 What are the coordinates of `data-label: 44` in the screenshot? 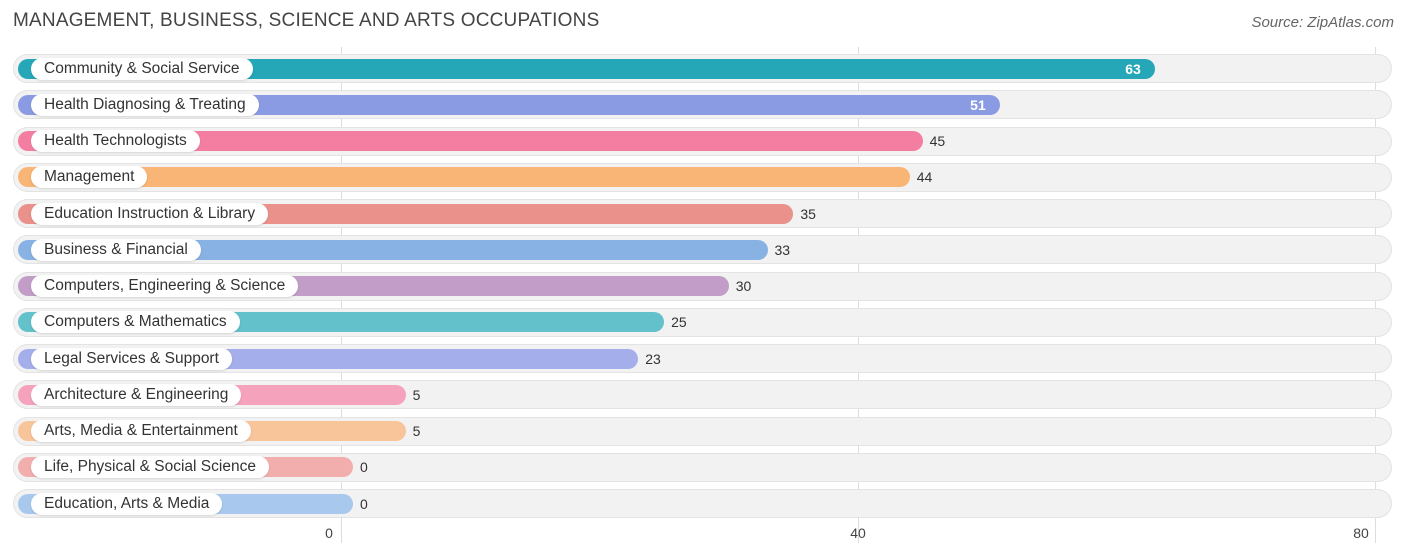 It's located at (924, 177).